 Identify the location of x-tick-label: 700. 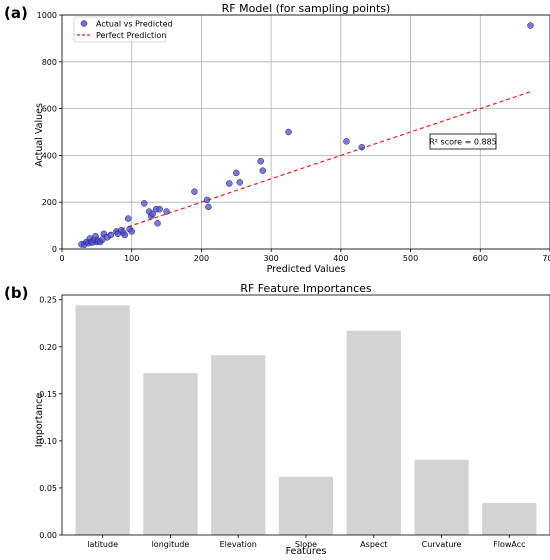
(546, 258).